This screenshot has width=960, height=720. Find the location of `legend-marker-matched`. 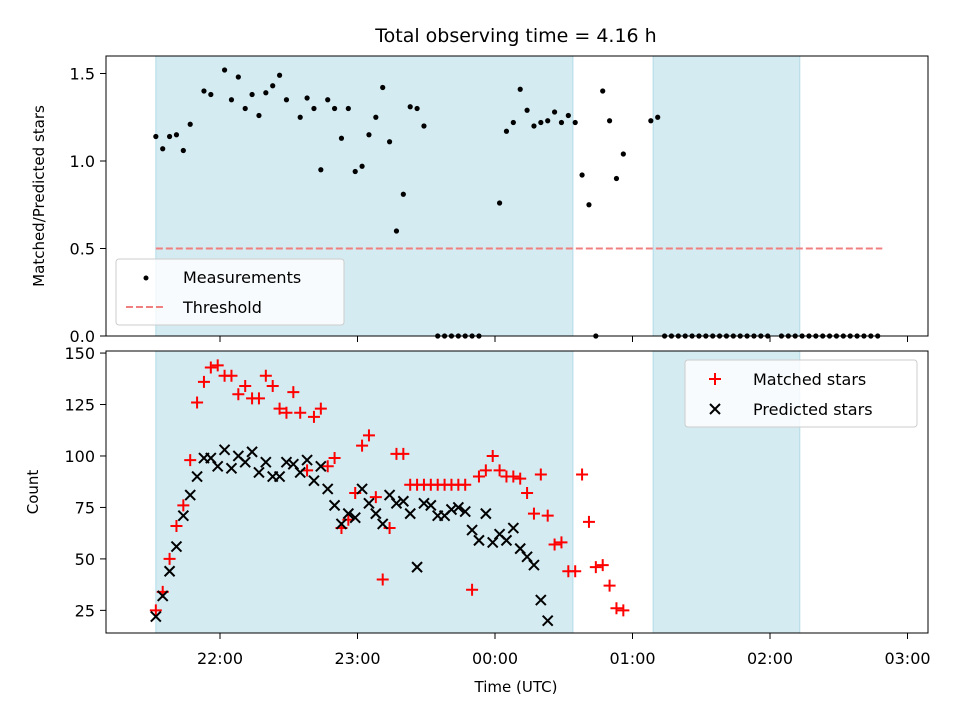

legend-marker-matched is located at coordinates (715, 379).